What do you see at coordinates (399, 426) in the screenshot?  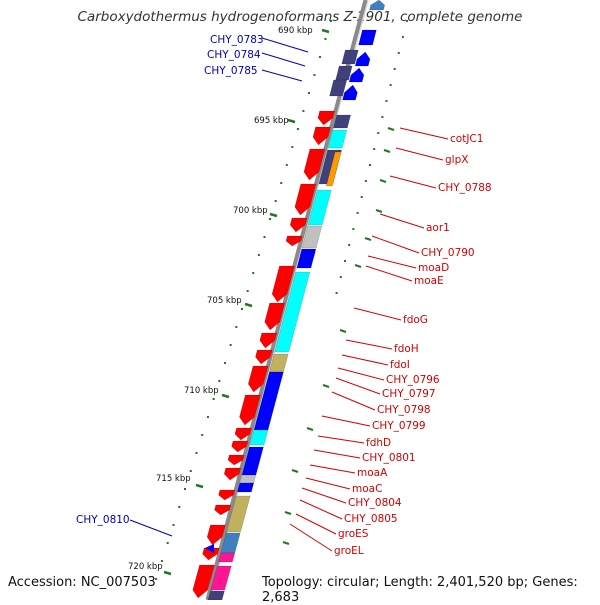 I see `gene-label-chy-0799: CHY_0799` at bounding box center [399, 426].